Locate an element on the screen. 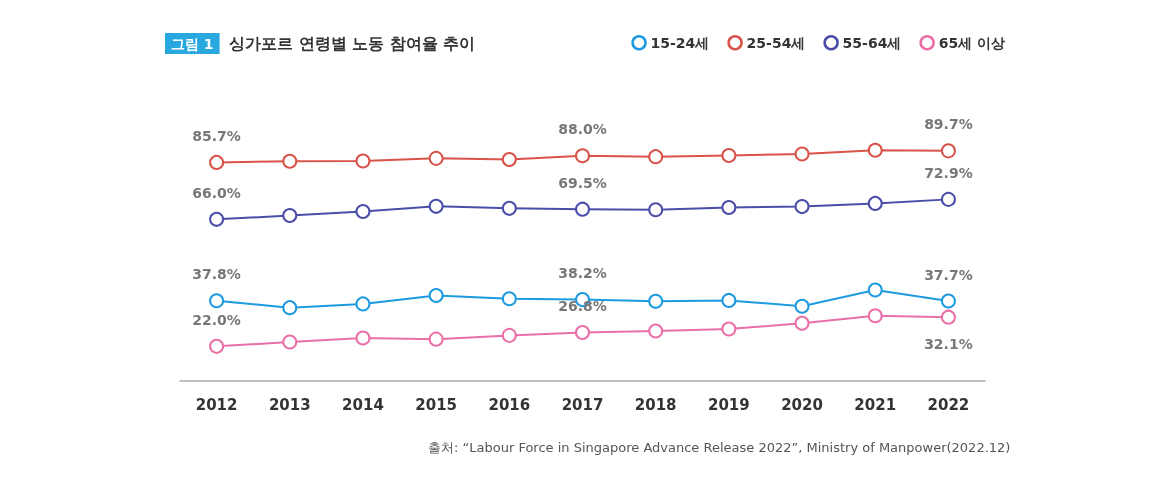 This screenshot has height=484, width=1170. data-label: 69.5% is located at coordinates (582, 182).